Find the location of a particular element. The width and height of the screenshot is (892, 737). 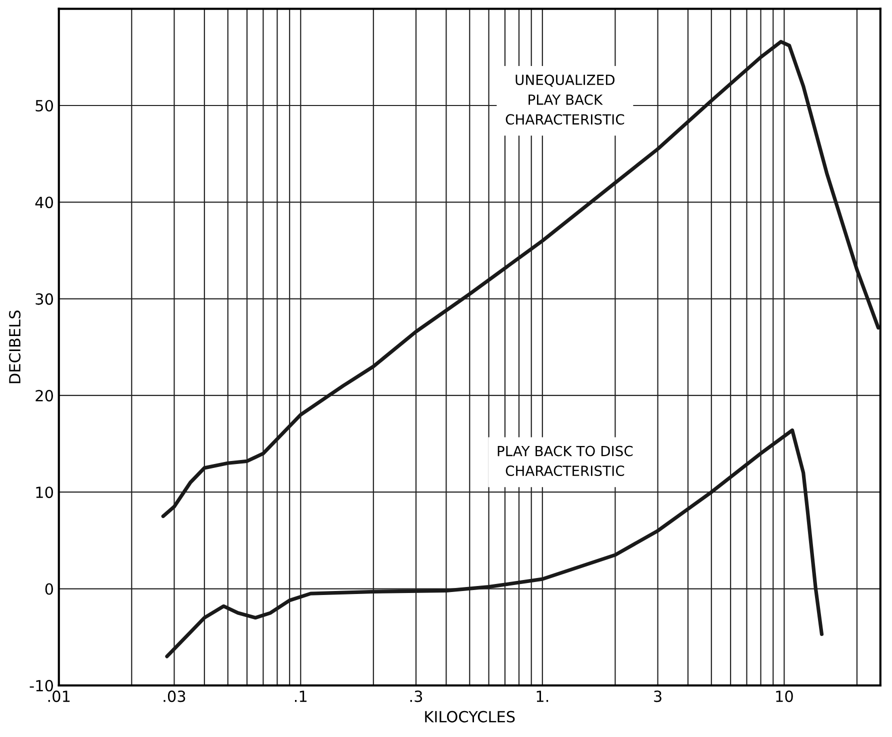

x-tick-label: .01 is located at coordinates (59, 696).